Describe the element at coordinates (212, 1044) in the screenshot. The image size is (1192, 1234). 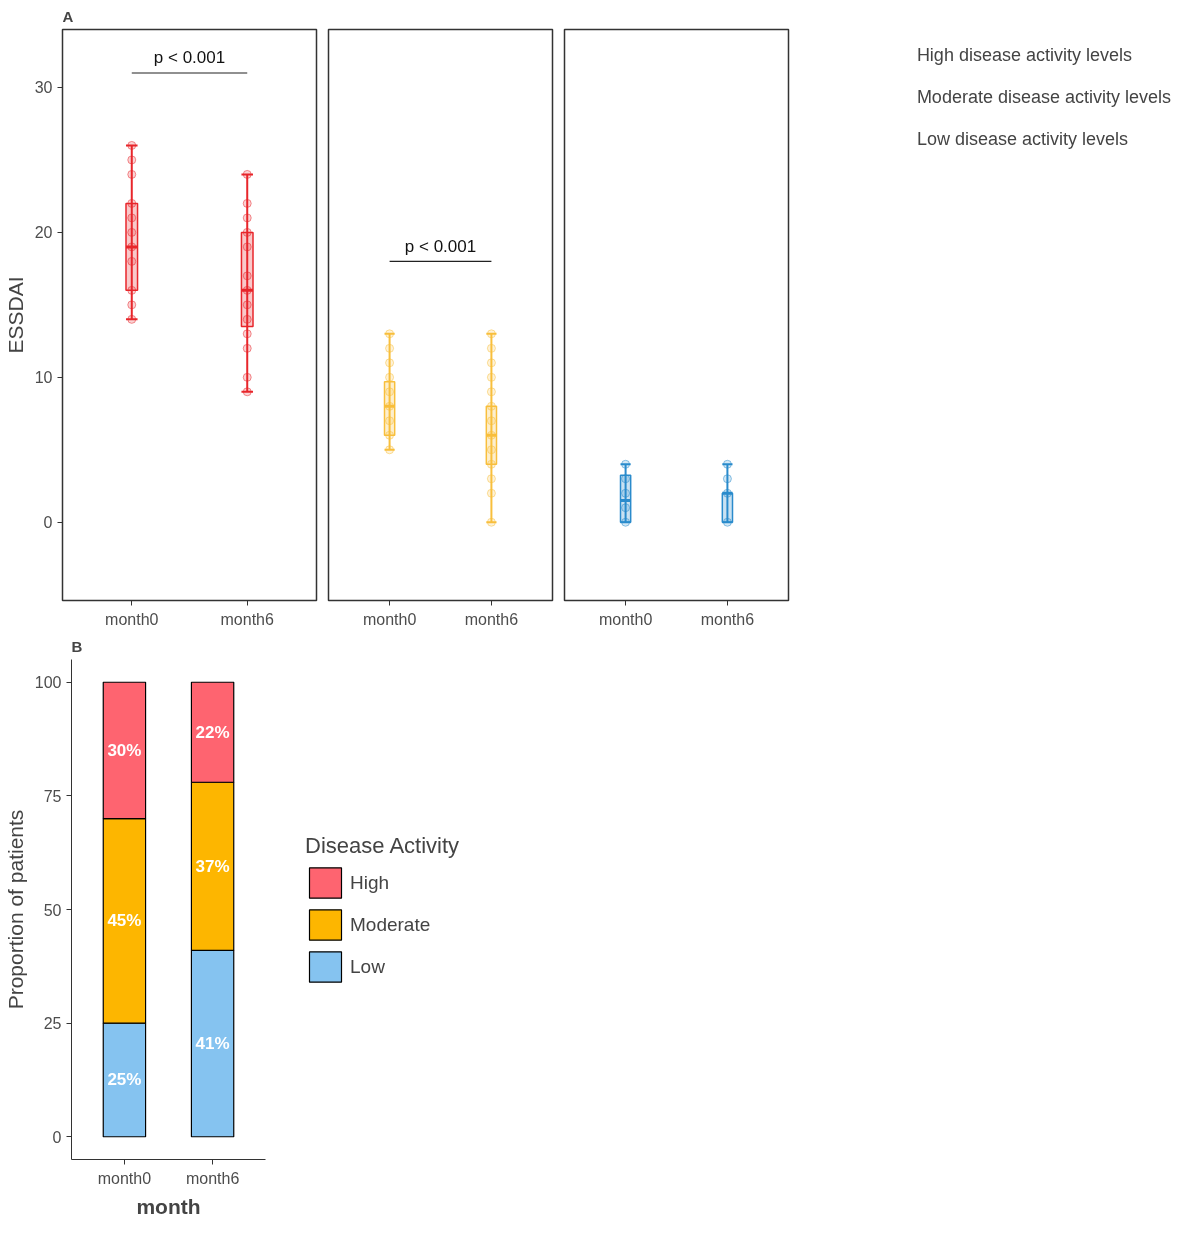
I see `data-label: 41%` at that location.